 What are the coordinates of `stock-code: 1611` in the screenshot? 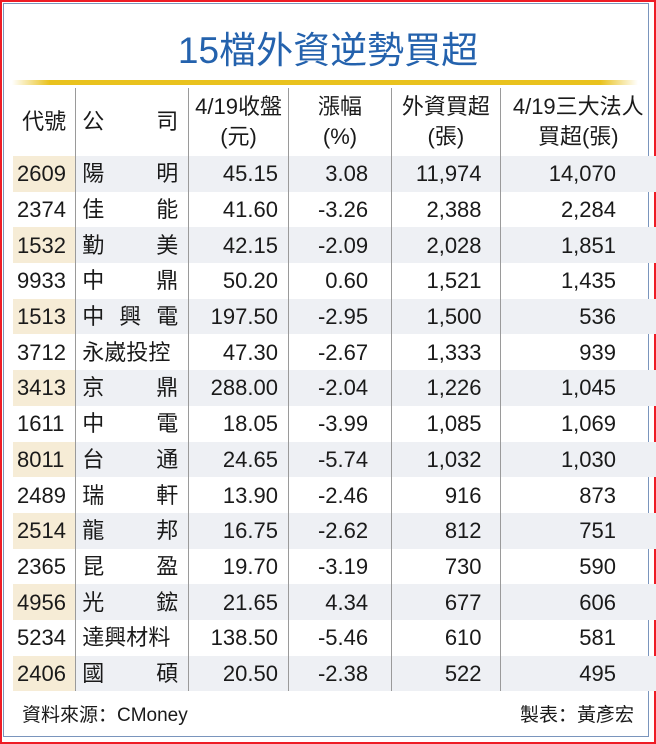 It's located at (41, 424).